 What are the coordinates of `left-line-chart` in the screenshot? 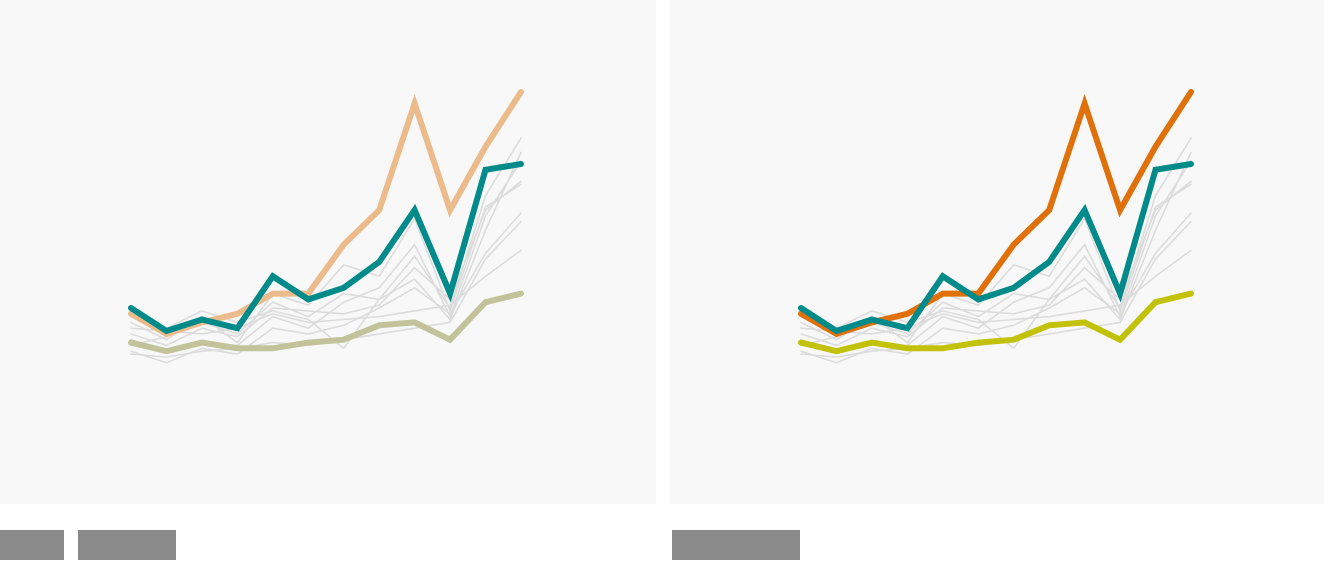 It's located at (326, 226).